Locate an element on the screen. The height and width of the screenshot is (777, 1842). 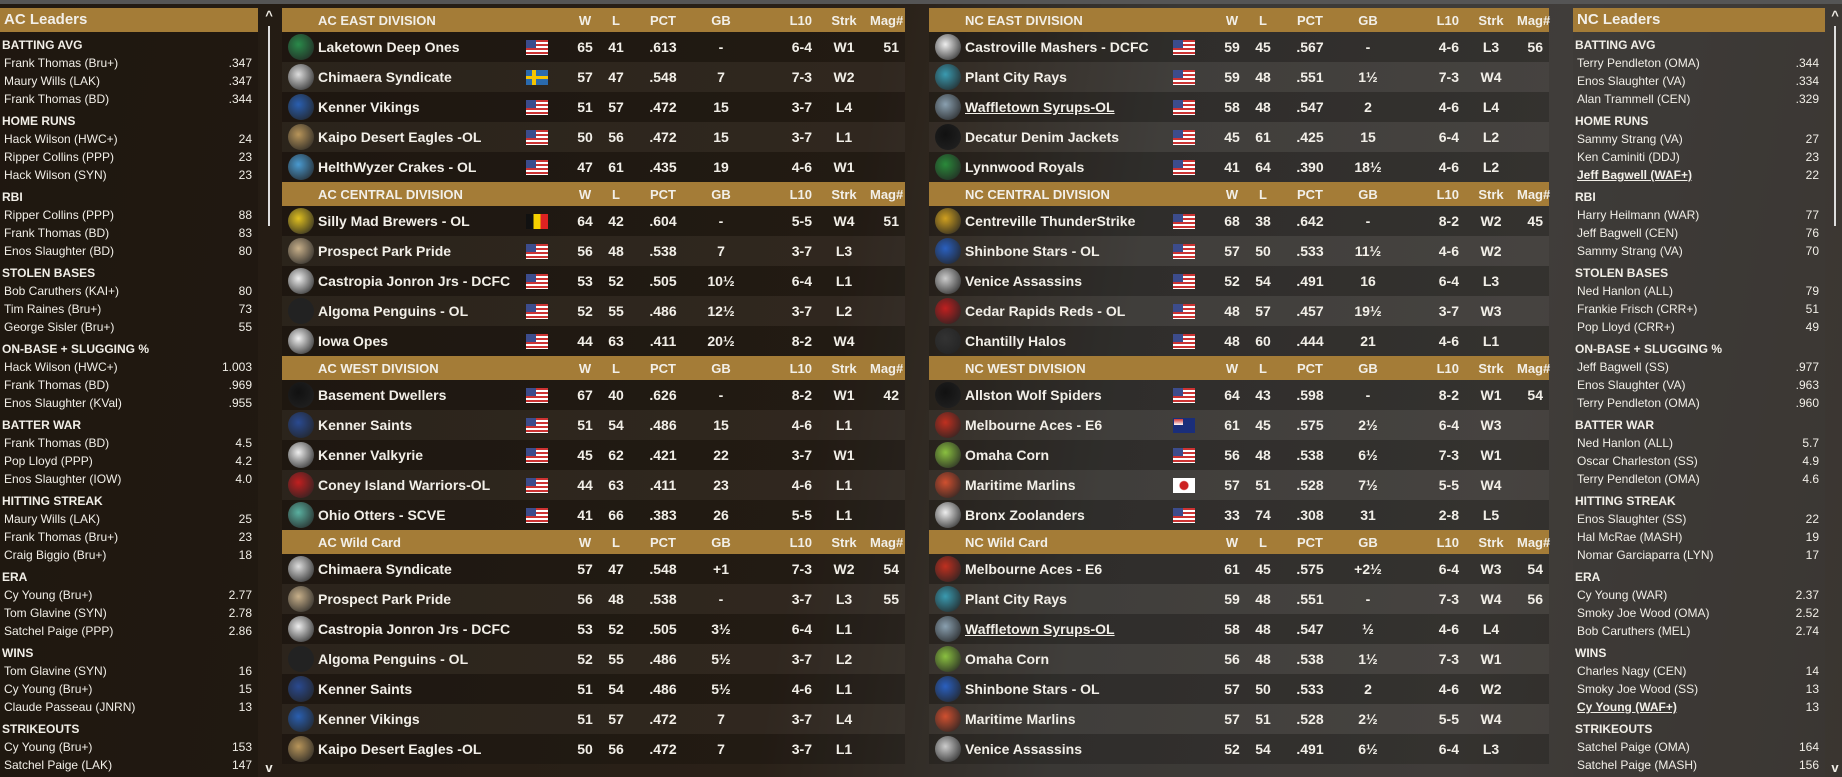
team-row: Laketown Deep Ones 65 41 .613 - 6-4 W1 51 is located at coordinates (593, 47).